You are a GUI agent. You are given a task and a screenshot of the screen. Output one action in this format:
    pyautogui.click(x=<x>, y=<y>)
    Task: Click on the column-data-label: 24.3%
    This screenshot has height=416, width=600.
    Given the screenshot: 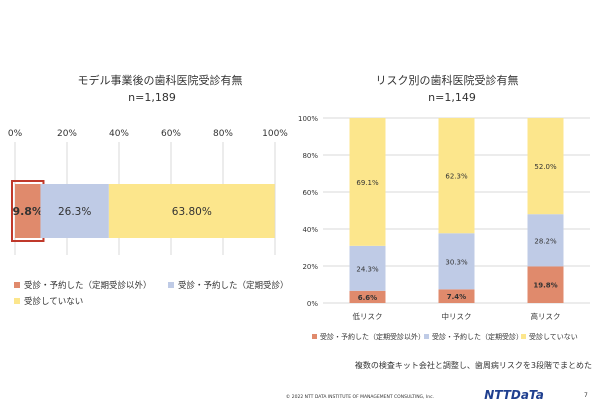 What is the action you would take?
    pyautogui.click(x=367, y=269)
    